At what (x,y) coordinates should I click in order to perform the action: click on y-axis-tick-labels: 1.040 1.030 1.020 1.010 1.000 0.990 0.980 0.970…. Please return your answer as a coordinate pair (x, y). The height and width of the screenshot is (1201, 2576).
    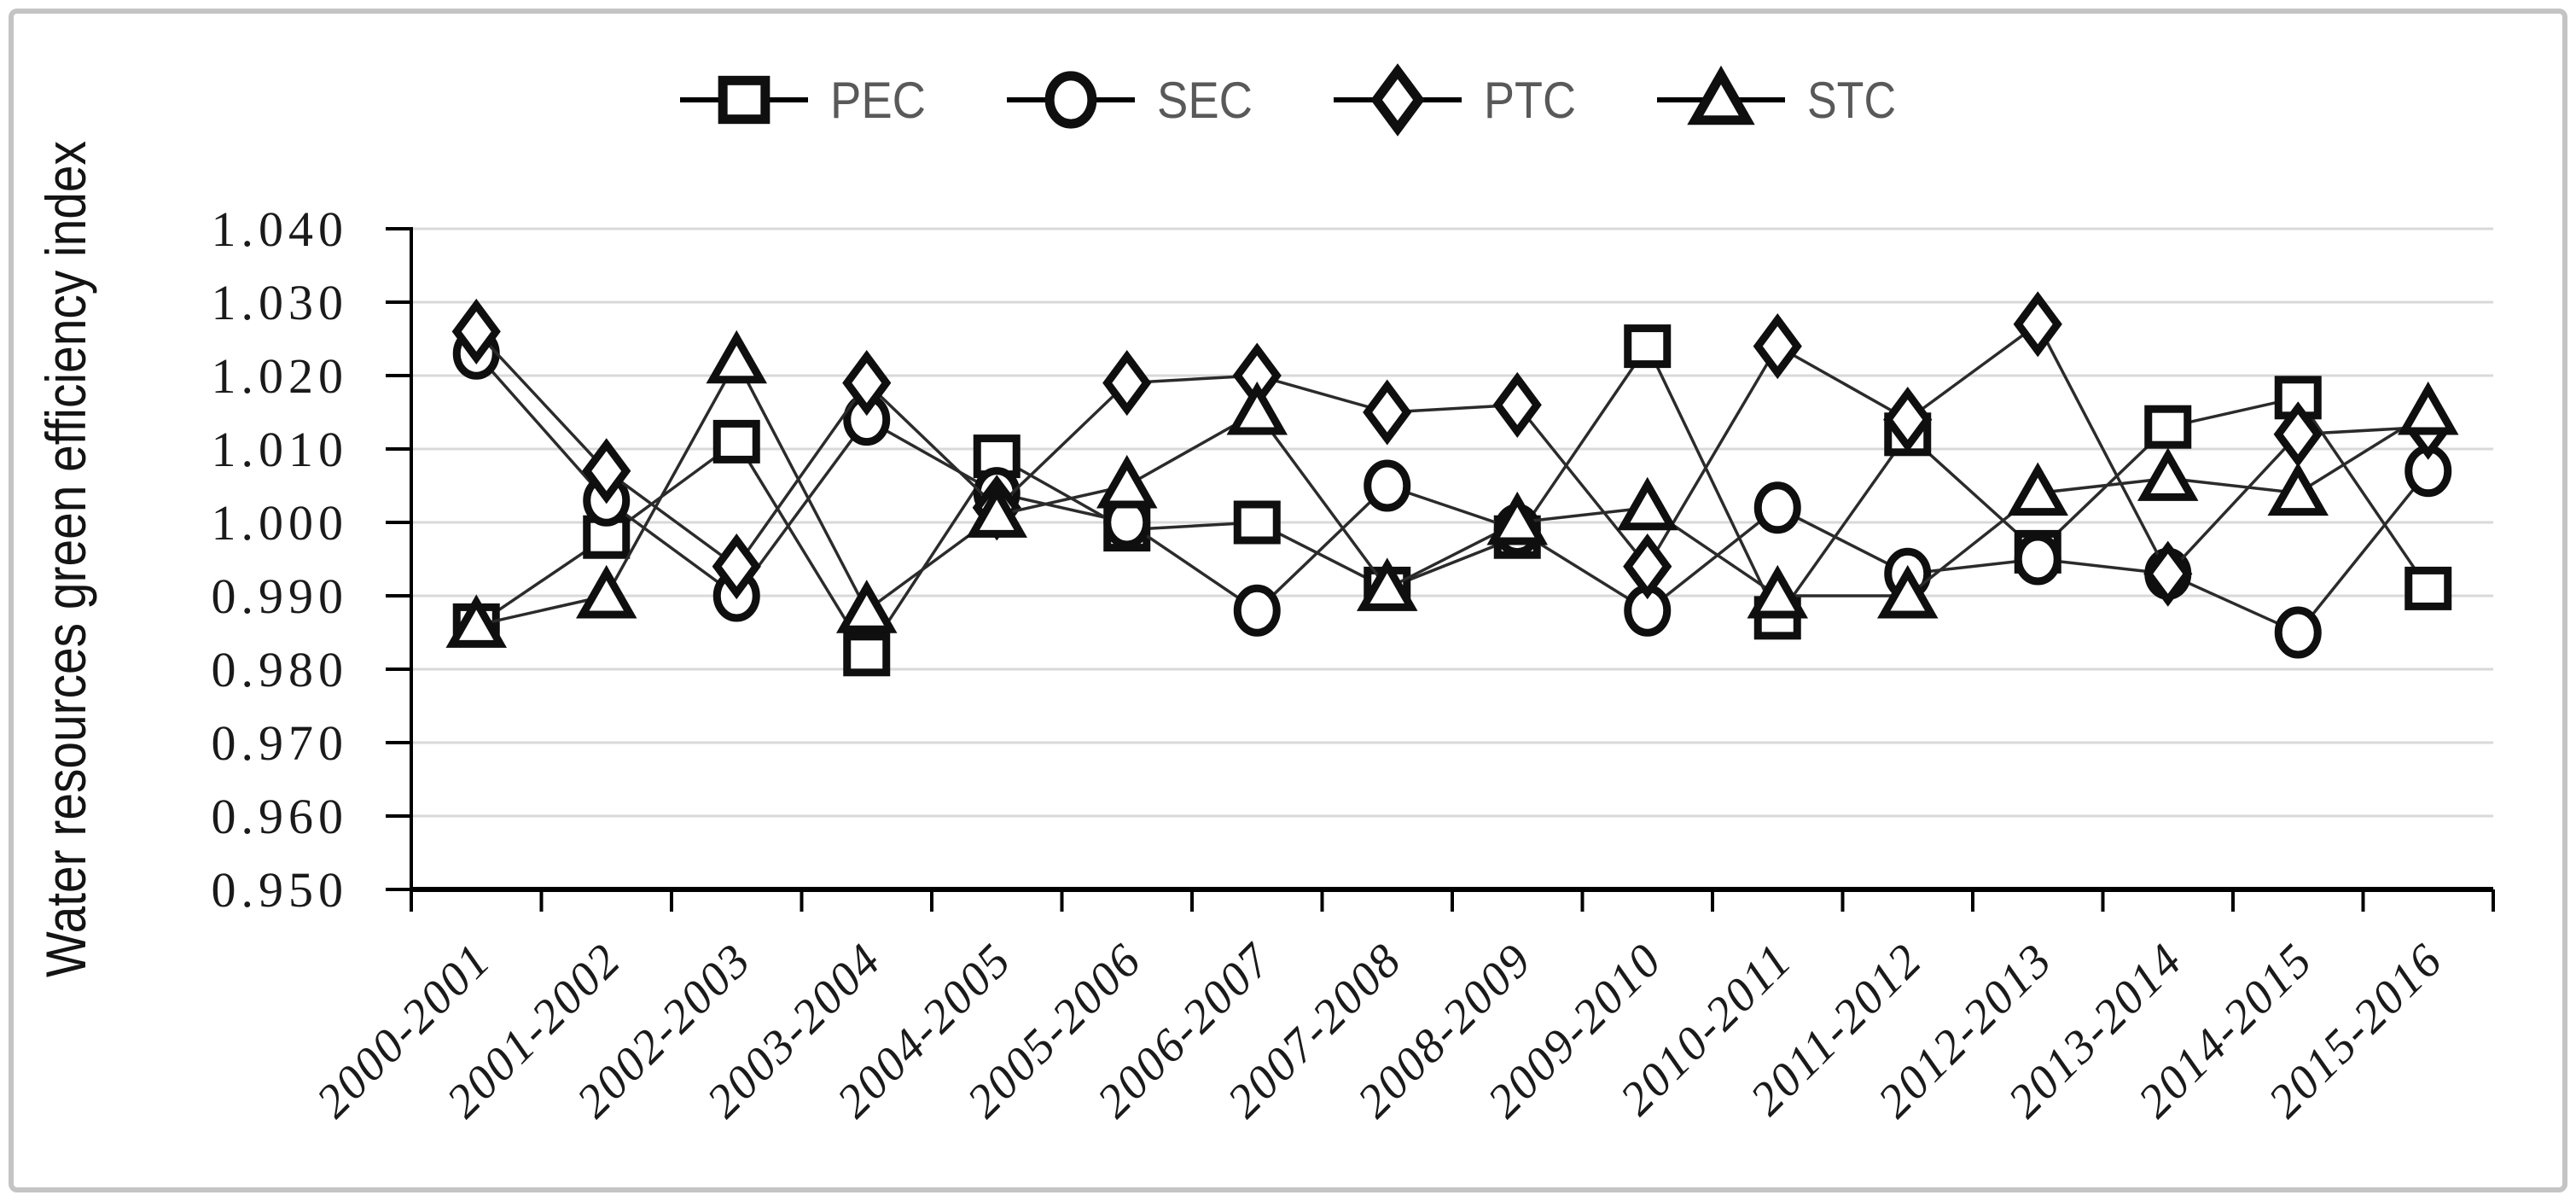
    Looking at the image, I should click on (280, 559).